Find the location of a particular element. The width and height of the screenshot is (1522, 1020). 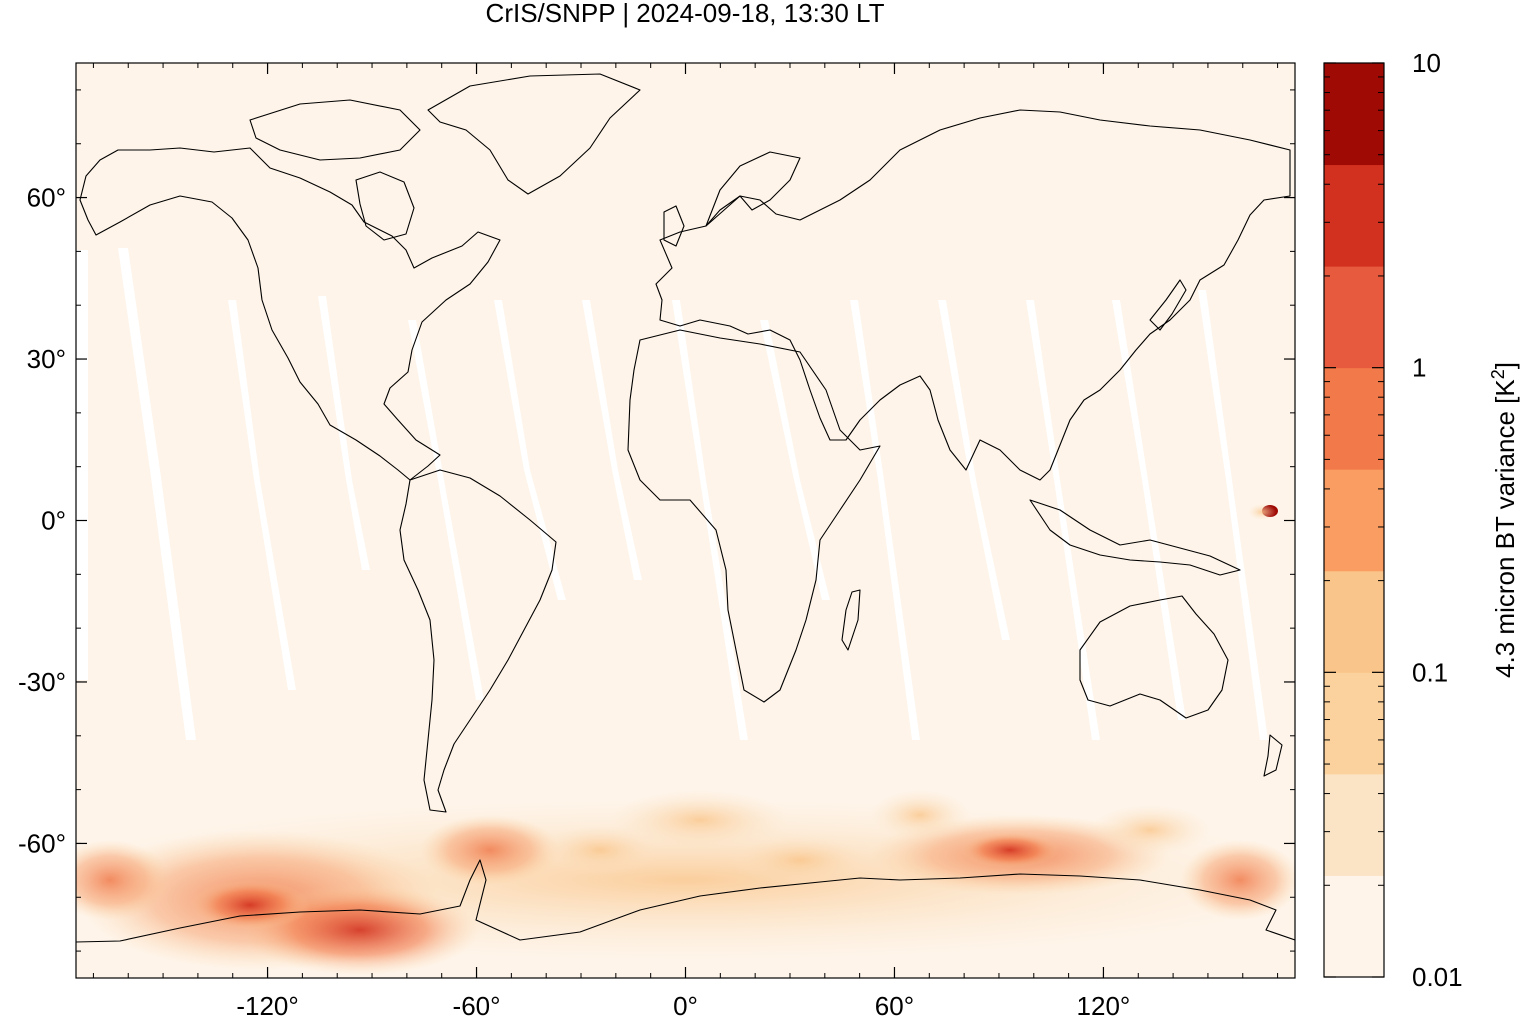

coastline-madagascar is located at coordinates (851, 620).